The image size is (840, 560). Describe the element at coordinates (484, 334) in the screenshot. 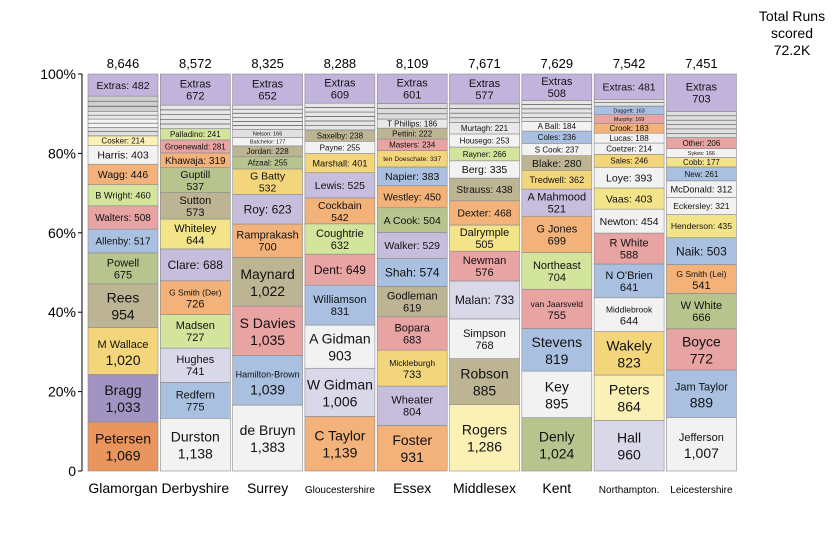

I see `segment-name-label: Simpson` at that location.